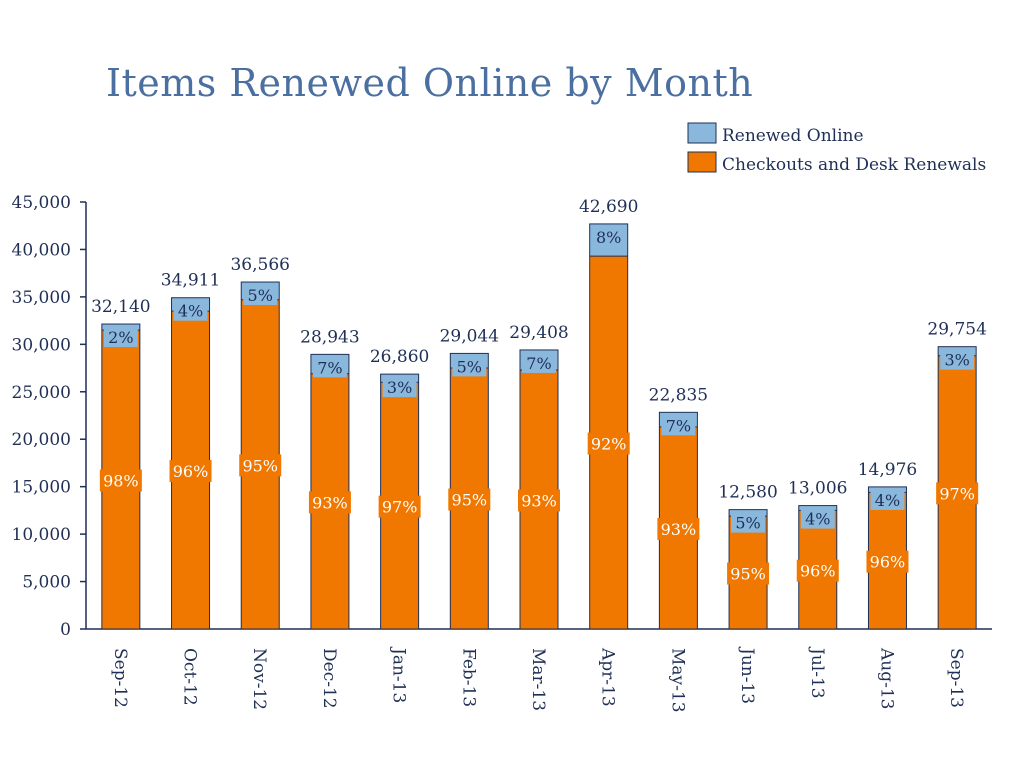  Describe the element at coordinates (538, 679) in the screenshot. I see `x-tick-label: Mar-13` at that location.